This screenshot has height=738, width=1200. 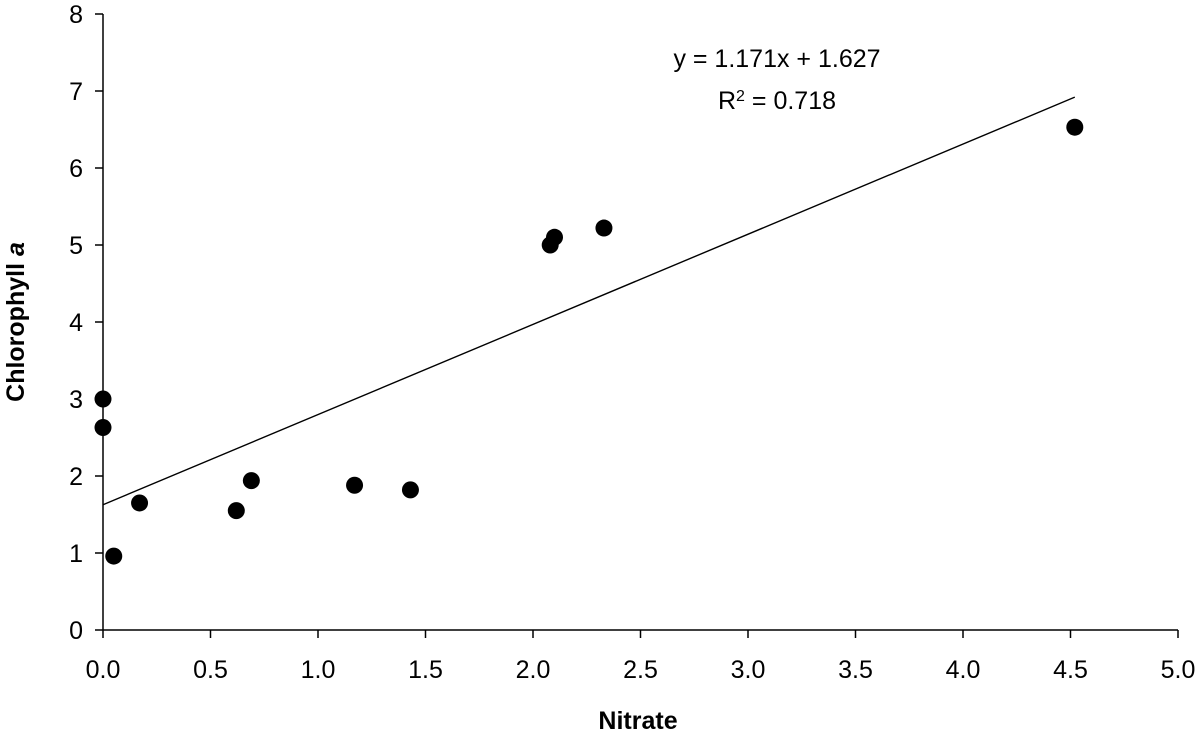 I want to click on x-ticks: 0.0 0.5 1.0 1.5 2.0 2.5 3.0 3.5 4.0 4.5 5.0, so click(x=641, y=657).